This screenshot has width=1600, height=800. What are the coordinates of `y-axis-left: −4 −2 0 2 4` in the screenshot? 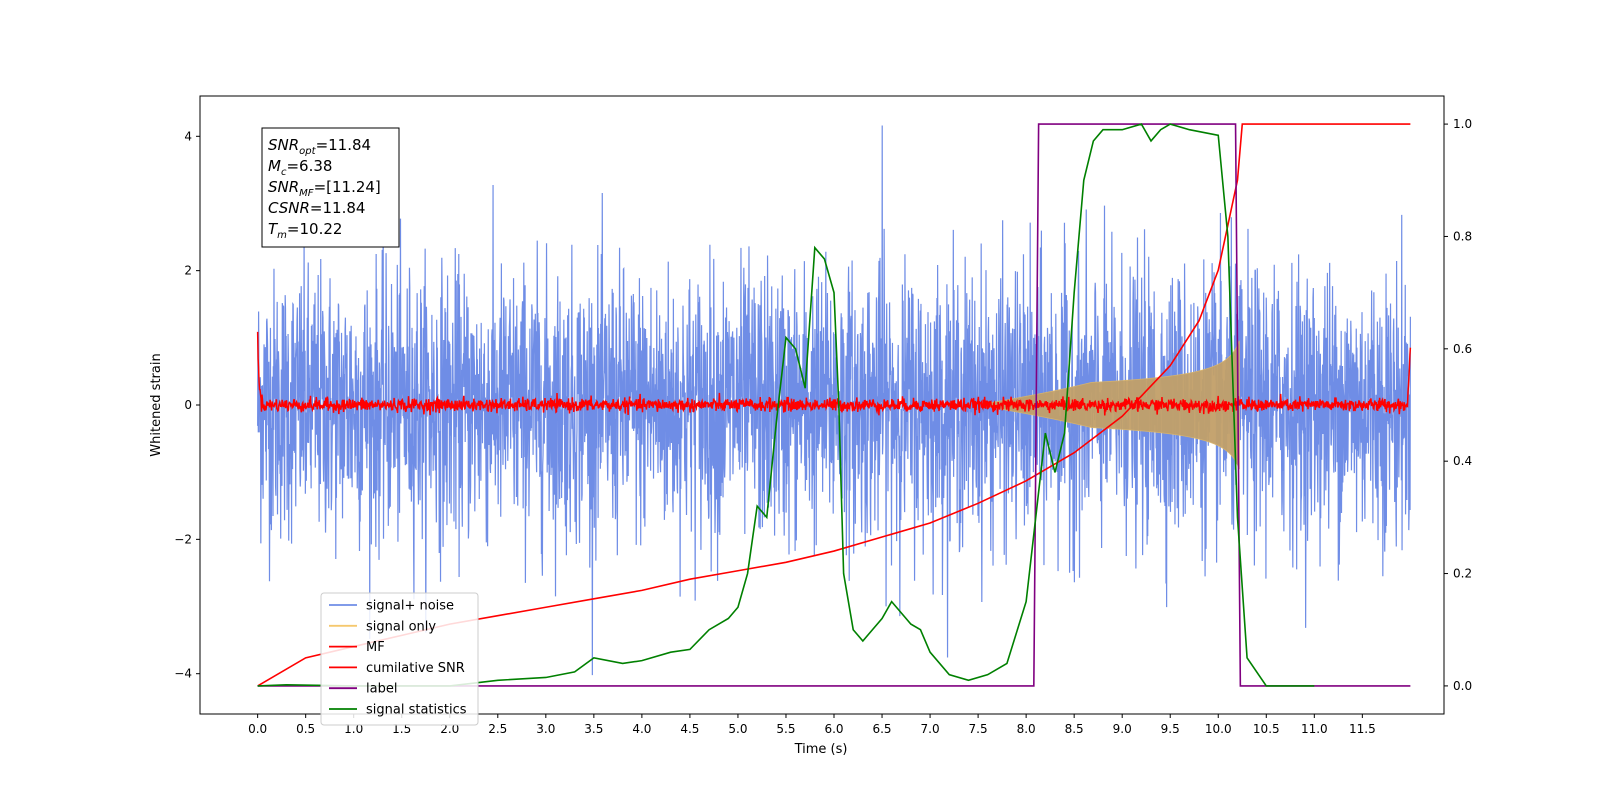 It's located at (187, 405).